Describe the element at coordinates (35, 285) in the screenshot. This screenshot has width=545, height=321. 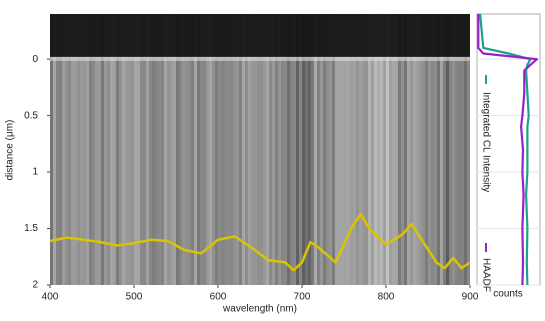
I see `y-tick-label: 2` at that location.